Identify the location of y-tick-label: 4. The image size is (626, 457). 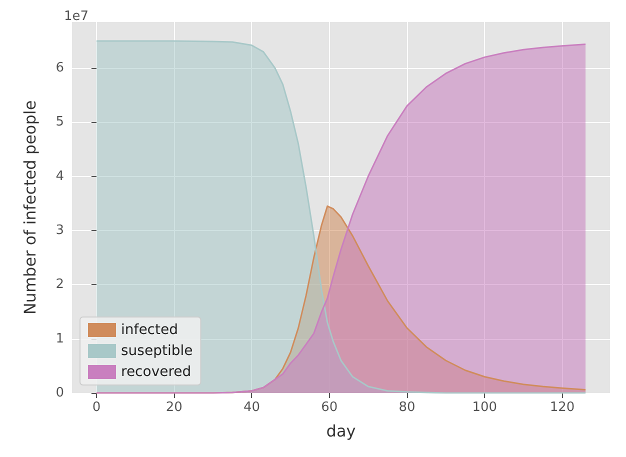
(60, 176).